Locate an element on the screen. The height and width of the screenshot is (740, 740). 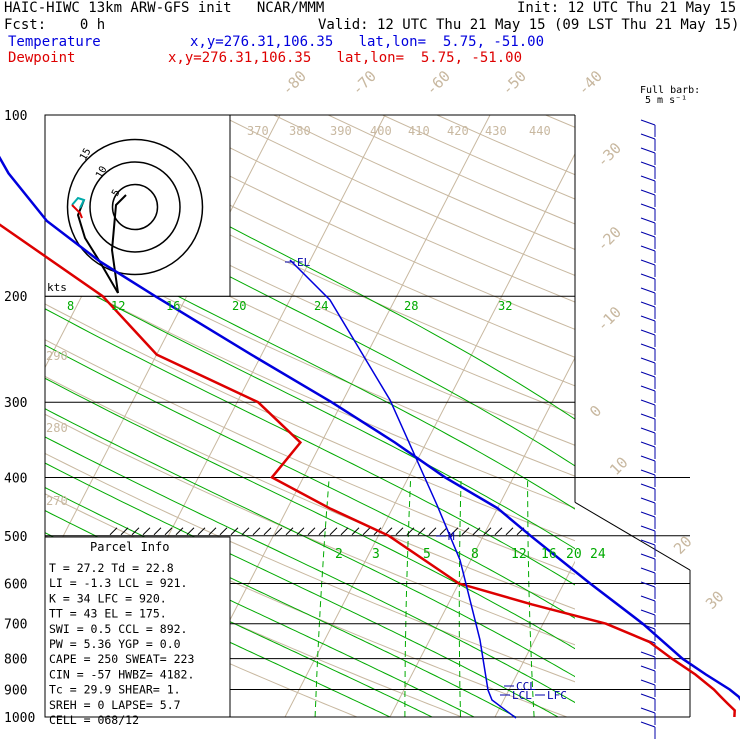
parcel-info-row: Tc = 29.9 SHEAR= 1. is located at coordinates (115, 690).